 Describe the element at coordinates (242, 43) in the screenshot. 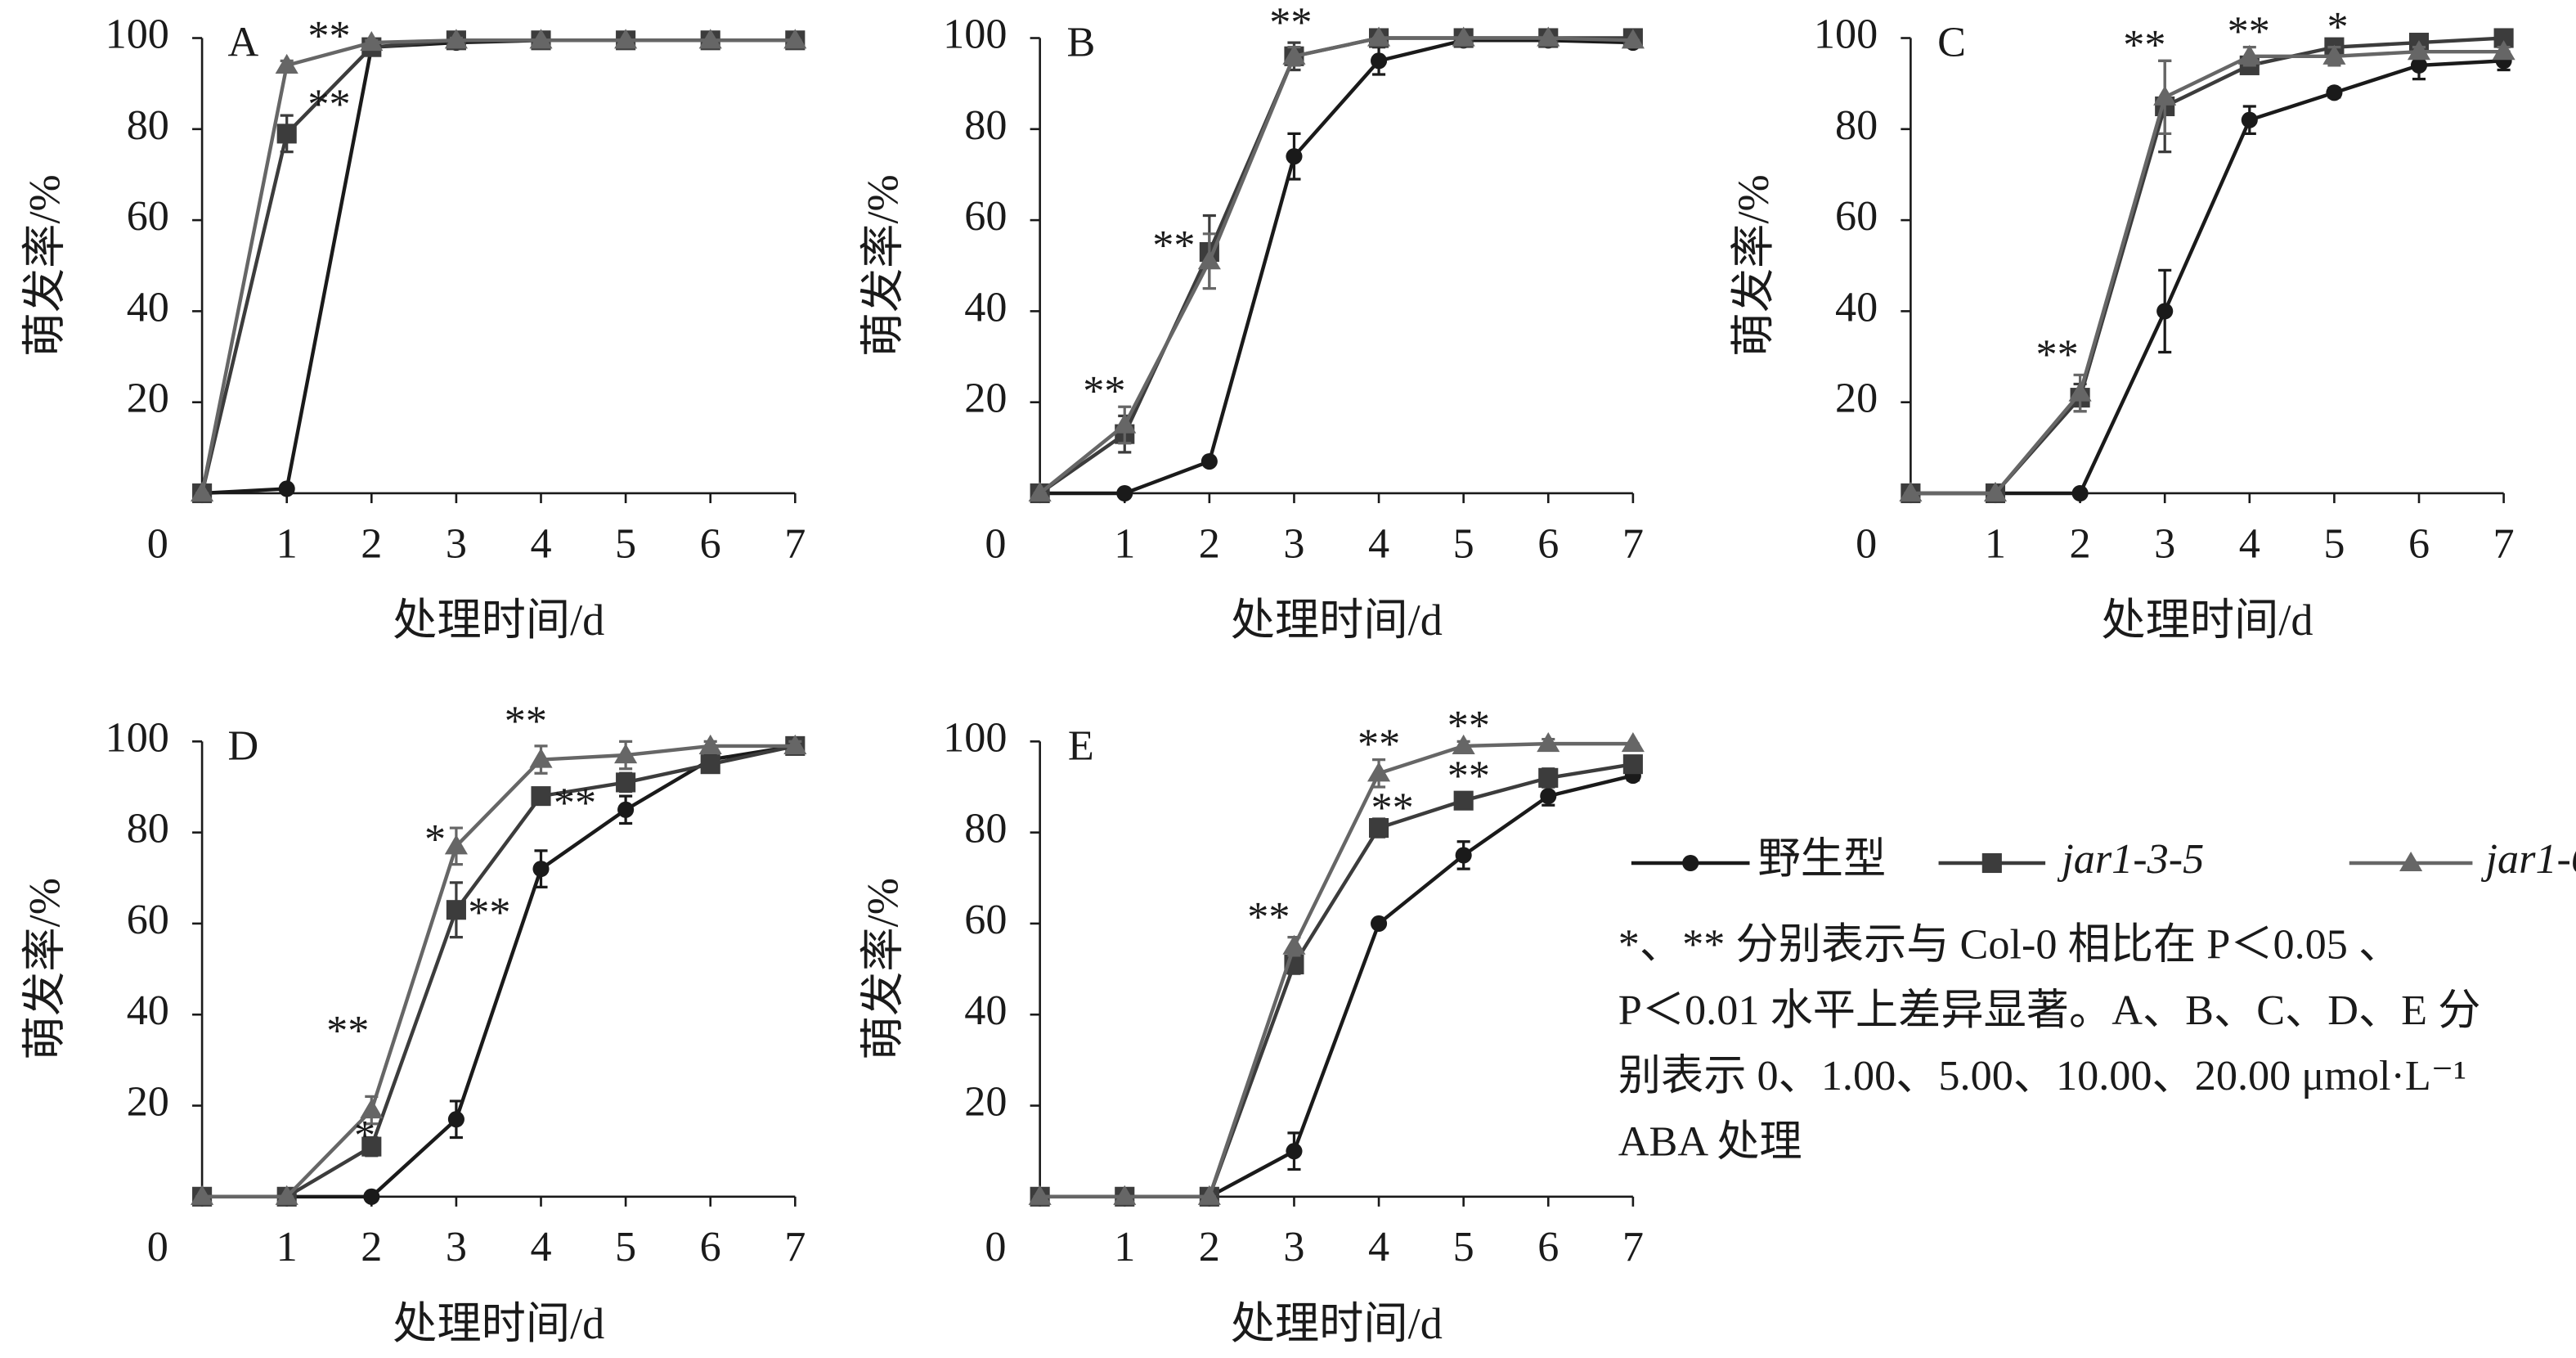

I see `panel-label: A` at that location.